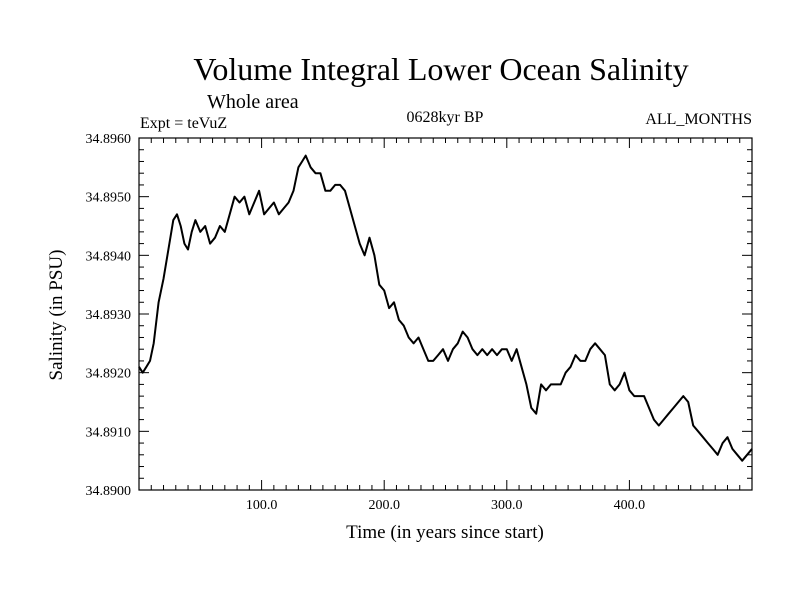 This screenshot has width=800, height=600. I want to click on months-label: ALL_MONTHS, so click(698, 119).